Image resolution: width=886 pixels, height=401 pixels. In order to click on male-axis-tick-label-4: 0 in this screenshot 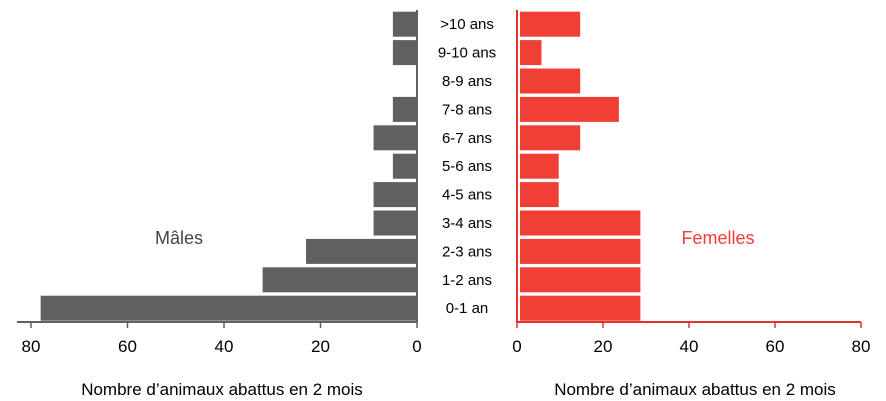, I will do `click(416, 346)`.